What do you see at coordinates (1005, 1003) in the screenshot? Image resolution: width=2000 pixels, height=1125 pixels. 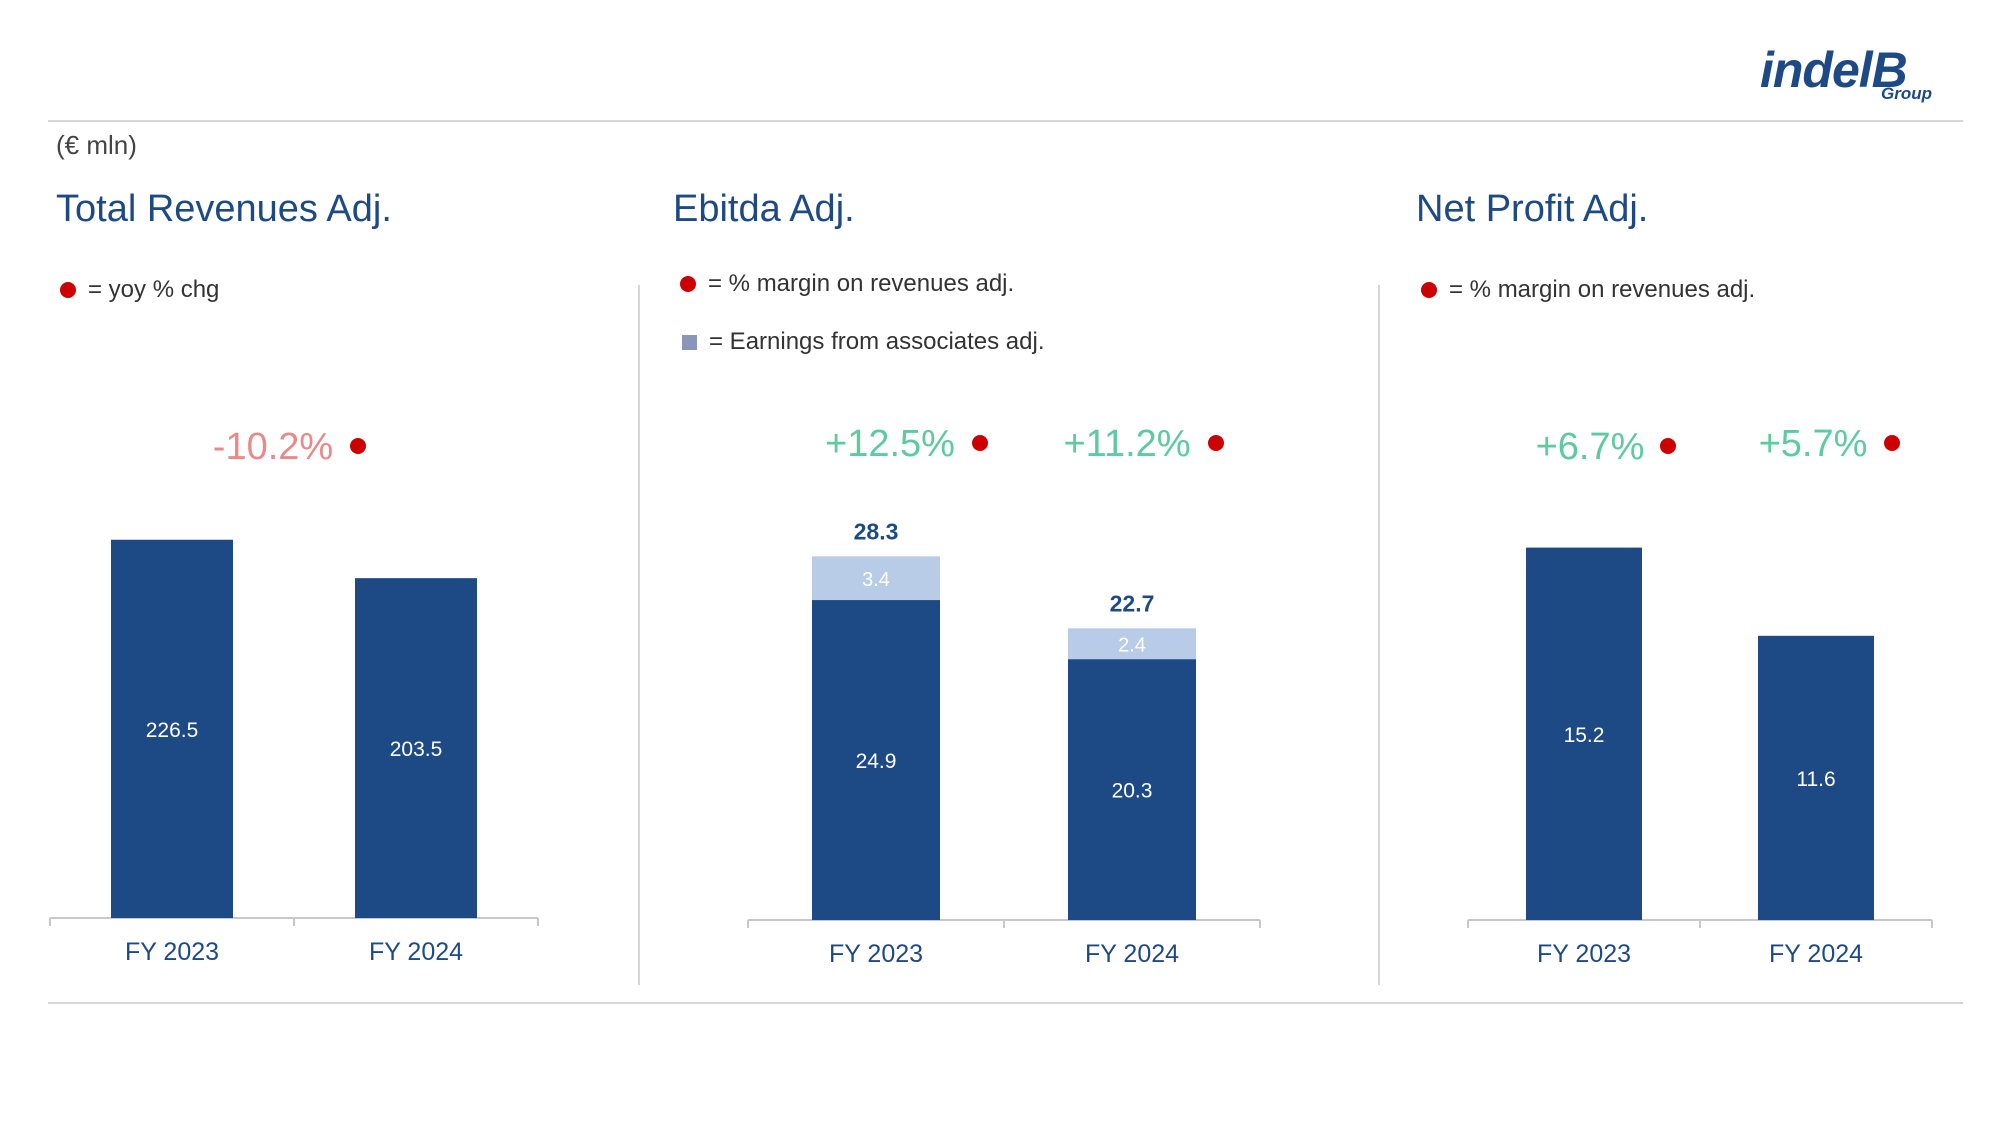 I see `footer-divider` at bounding box center [1005, 1003].